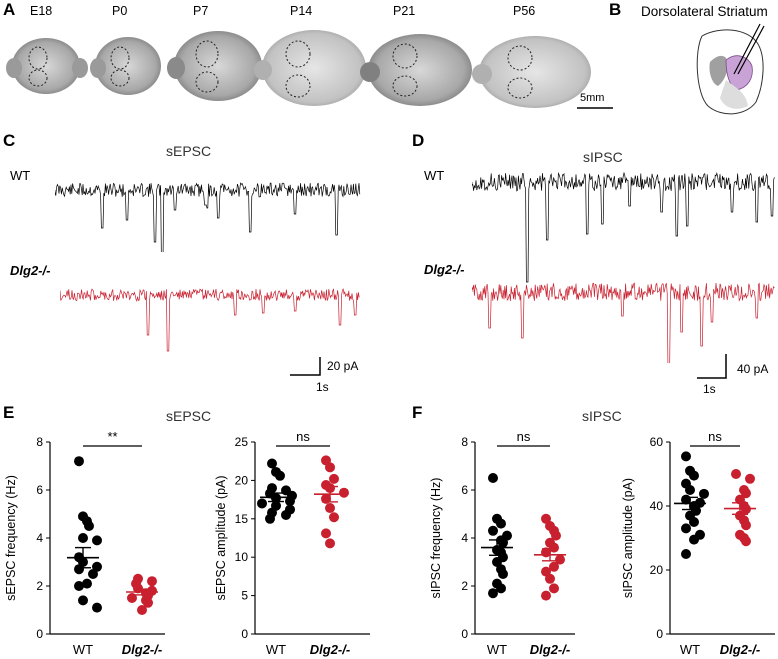 The width and height of the screenshot is (778, 659). I want to click on age-label-e18: E18, so click(41, 11).